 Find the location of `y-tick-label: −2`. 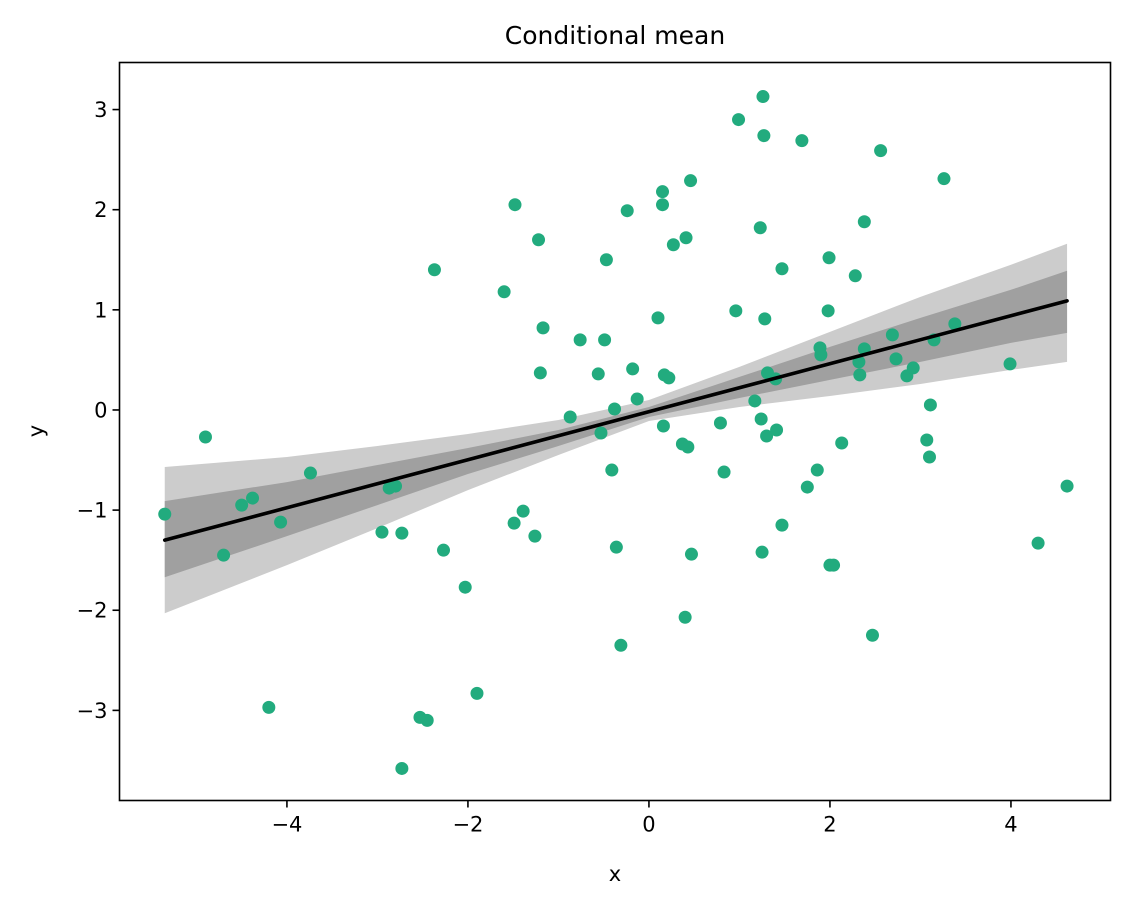

y-tick-label: −2 is located at coordinates (92, 611).